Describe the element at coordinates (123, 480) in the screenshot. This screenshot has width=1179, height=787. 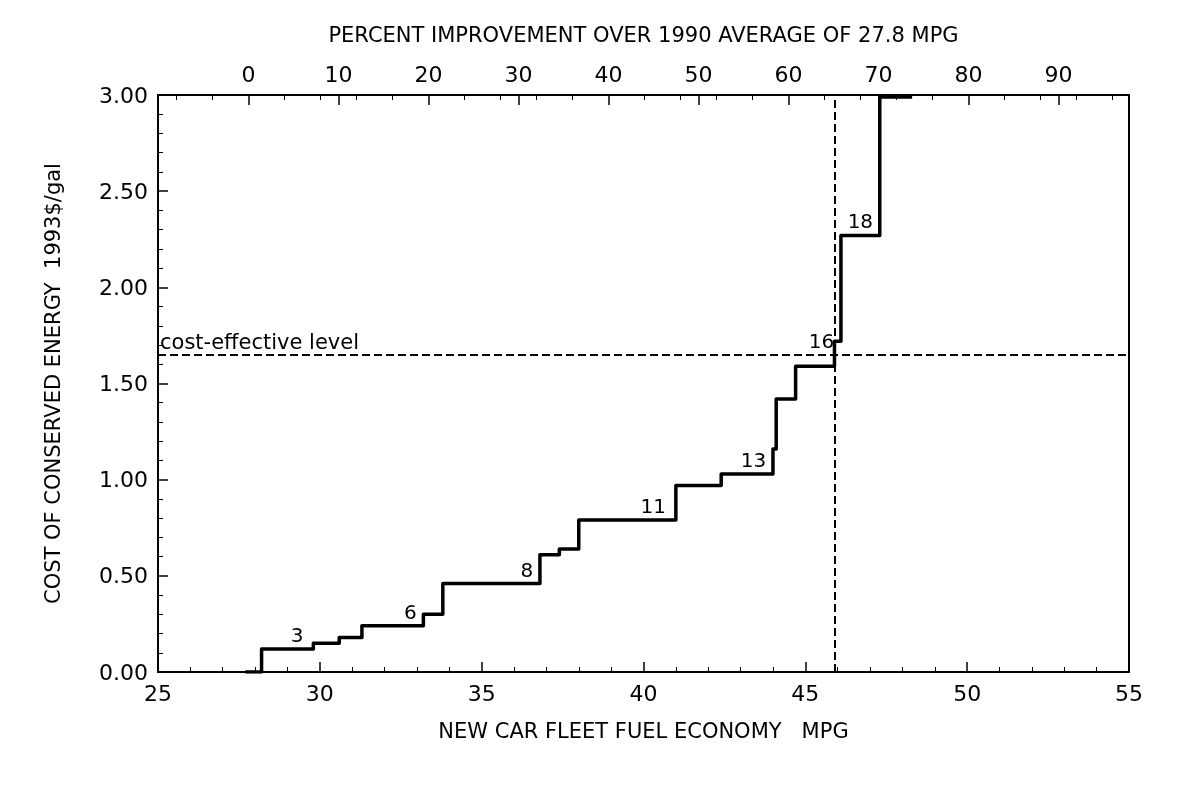
I see `y-tick-label: 1.00` at that location.